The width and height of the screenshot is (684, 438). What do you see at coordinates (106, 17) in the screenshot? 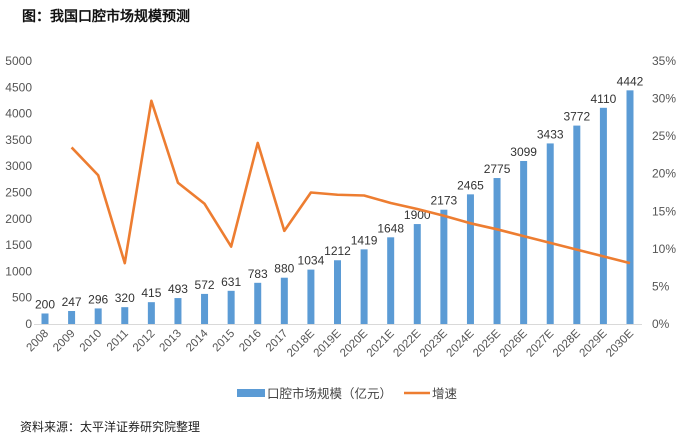
I see `figure-title: 图：我国口腔市场规模预测` at bounding box center [106, 17].